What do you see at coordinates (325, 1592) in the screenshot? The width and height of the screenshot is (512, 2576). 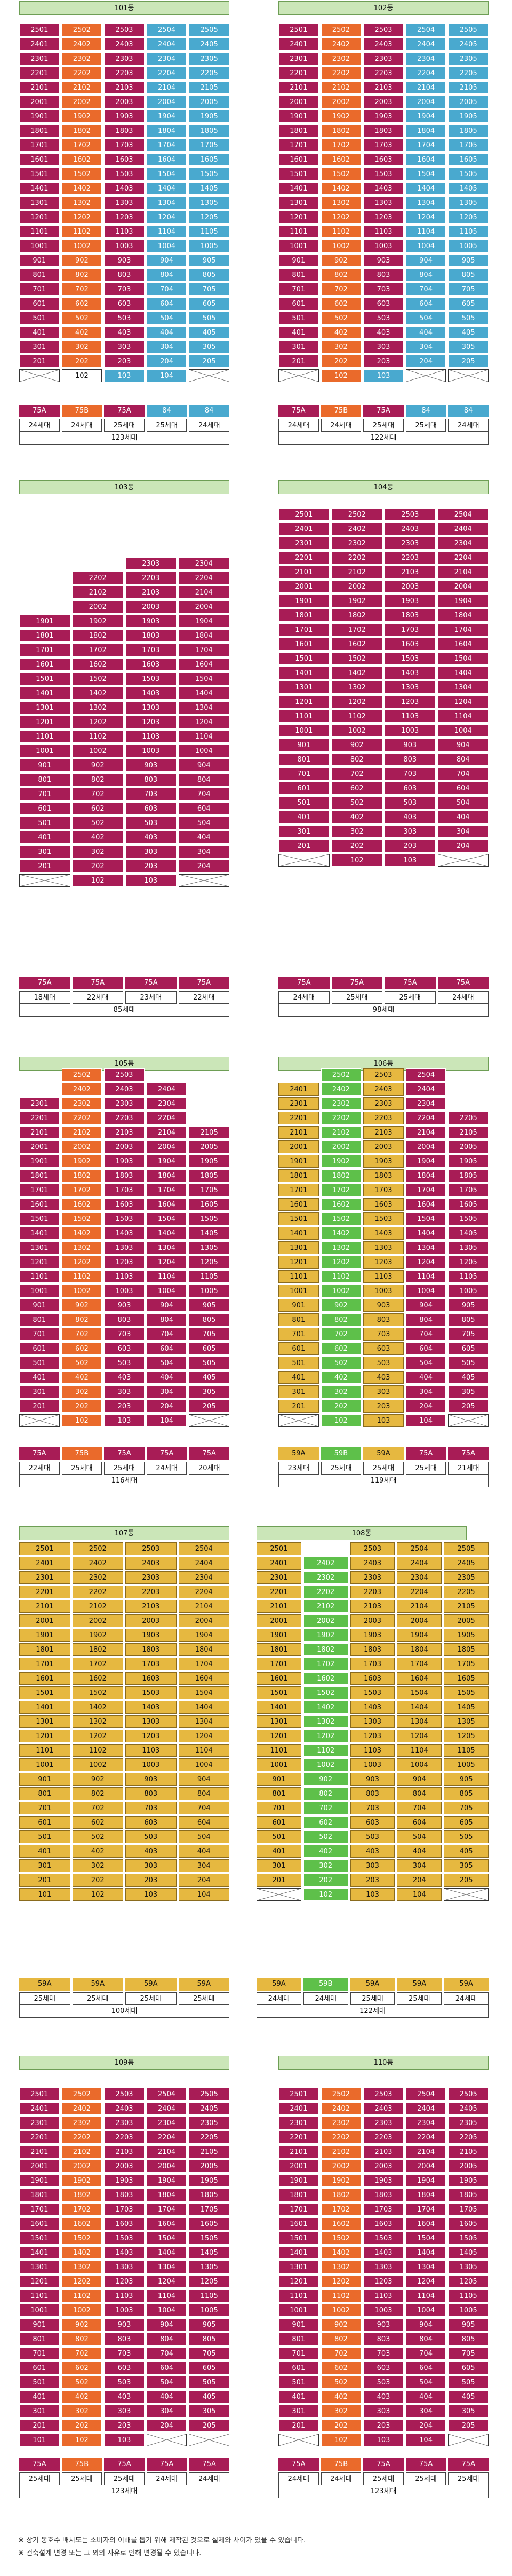 I see `unit-cell: 2202` at bounding box center [325, 1592].